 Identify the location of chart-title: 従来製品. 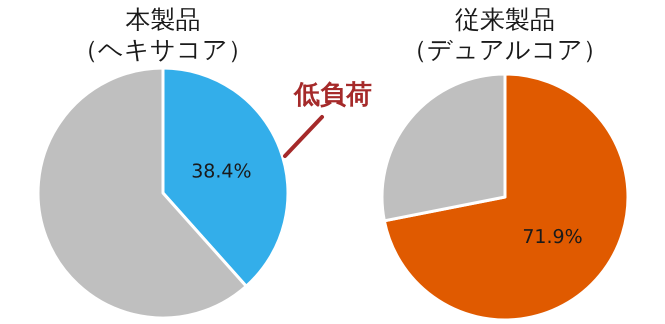
(505, 19).